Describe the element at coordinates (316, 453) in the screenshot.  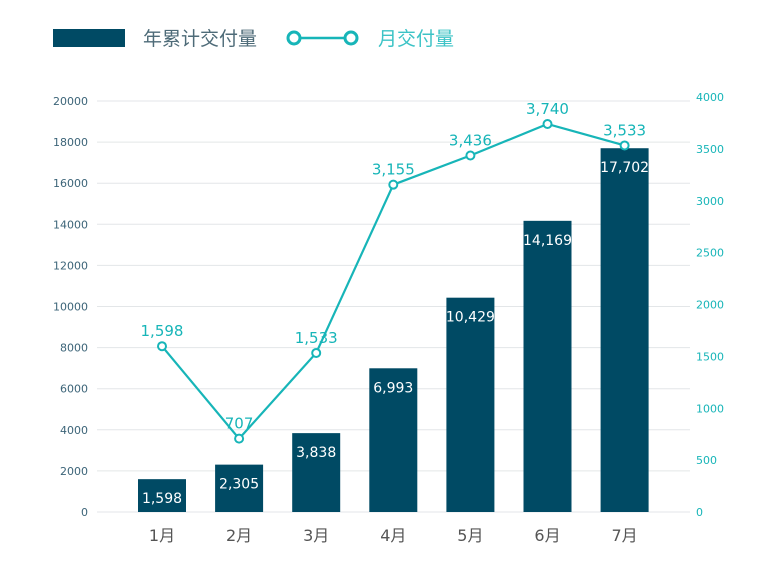
I see `bar-data-label: 3,838` at that location.